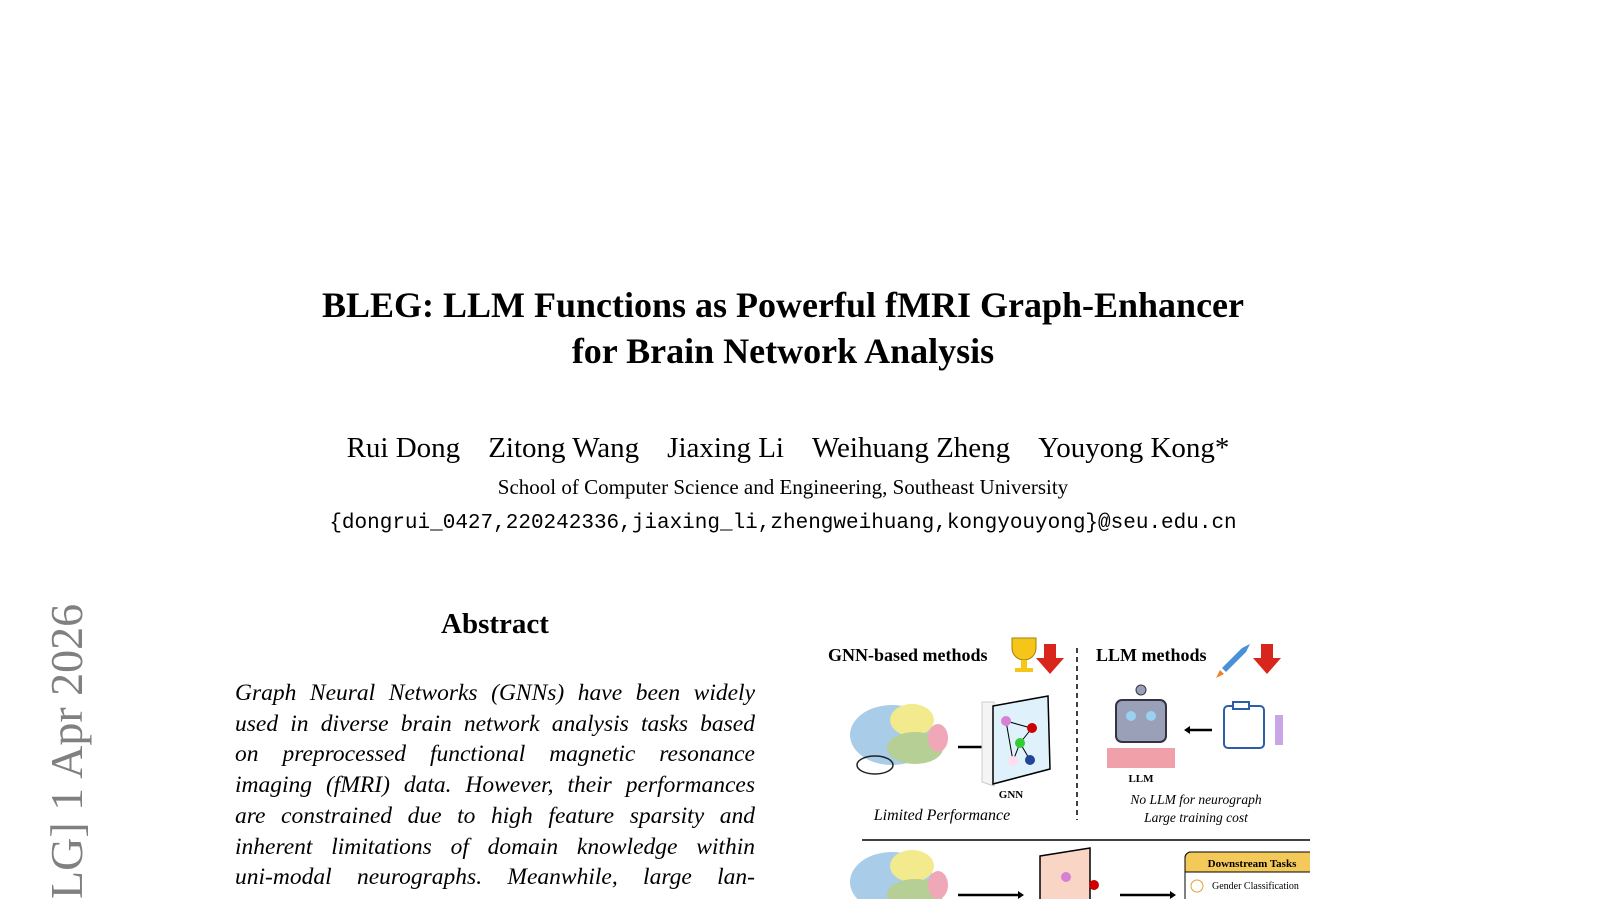 Image resolution: width=1600 pixels, height=899 pixels. I want to click on title-line: for Brain Network Analysis, so click(783, 351).